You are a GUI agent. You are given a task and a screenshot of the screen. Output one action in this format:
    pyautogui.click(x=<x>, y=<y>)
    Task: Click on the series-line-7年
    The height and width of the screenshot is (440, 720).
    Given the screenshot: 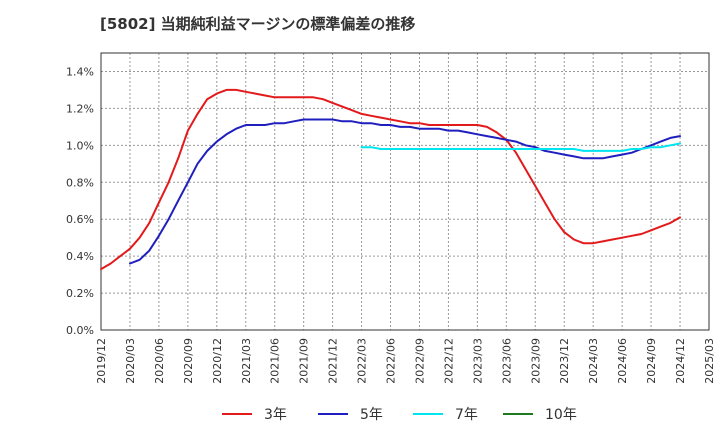 What is the action you would take?
    pyautogui.click(x=520, y=147)
    